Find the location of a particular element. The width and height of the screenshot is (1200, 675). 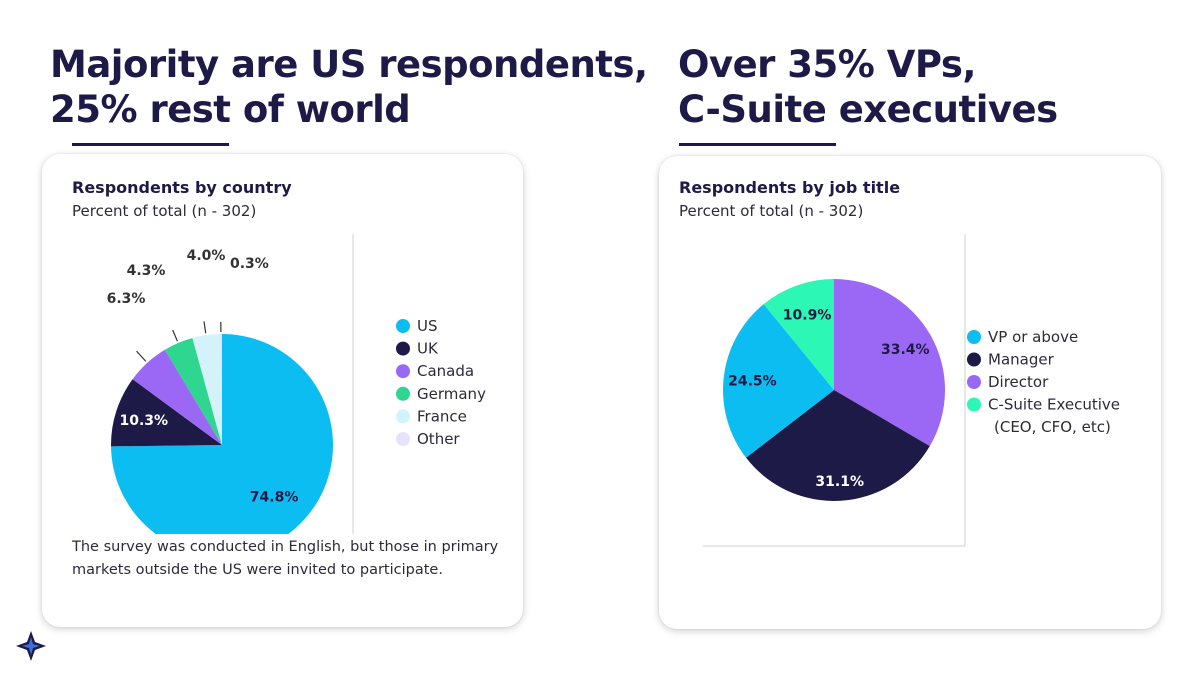

legend-label-germany: Germany is located at coordinates (451, 394).